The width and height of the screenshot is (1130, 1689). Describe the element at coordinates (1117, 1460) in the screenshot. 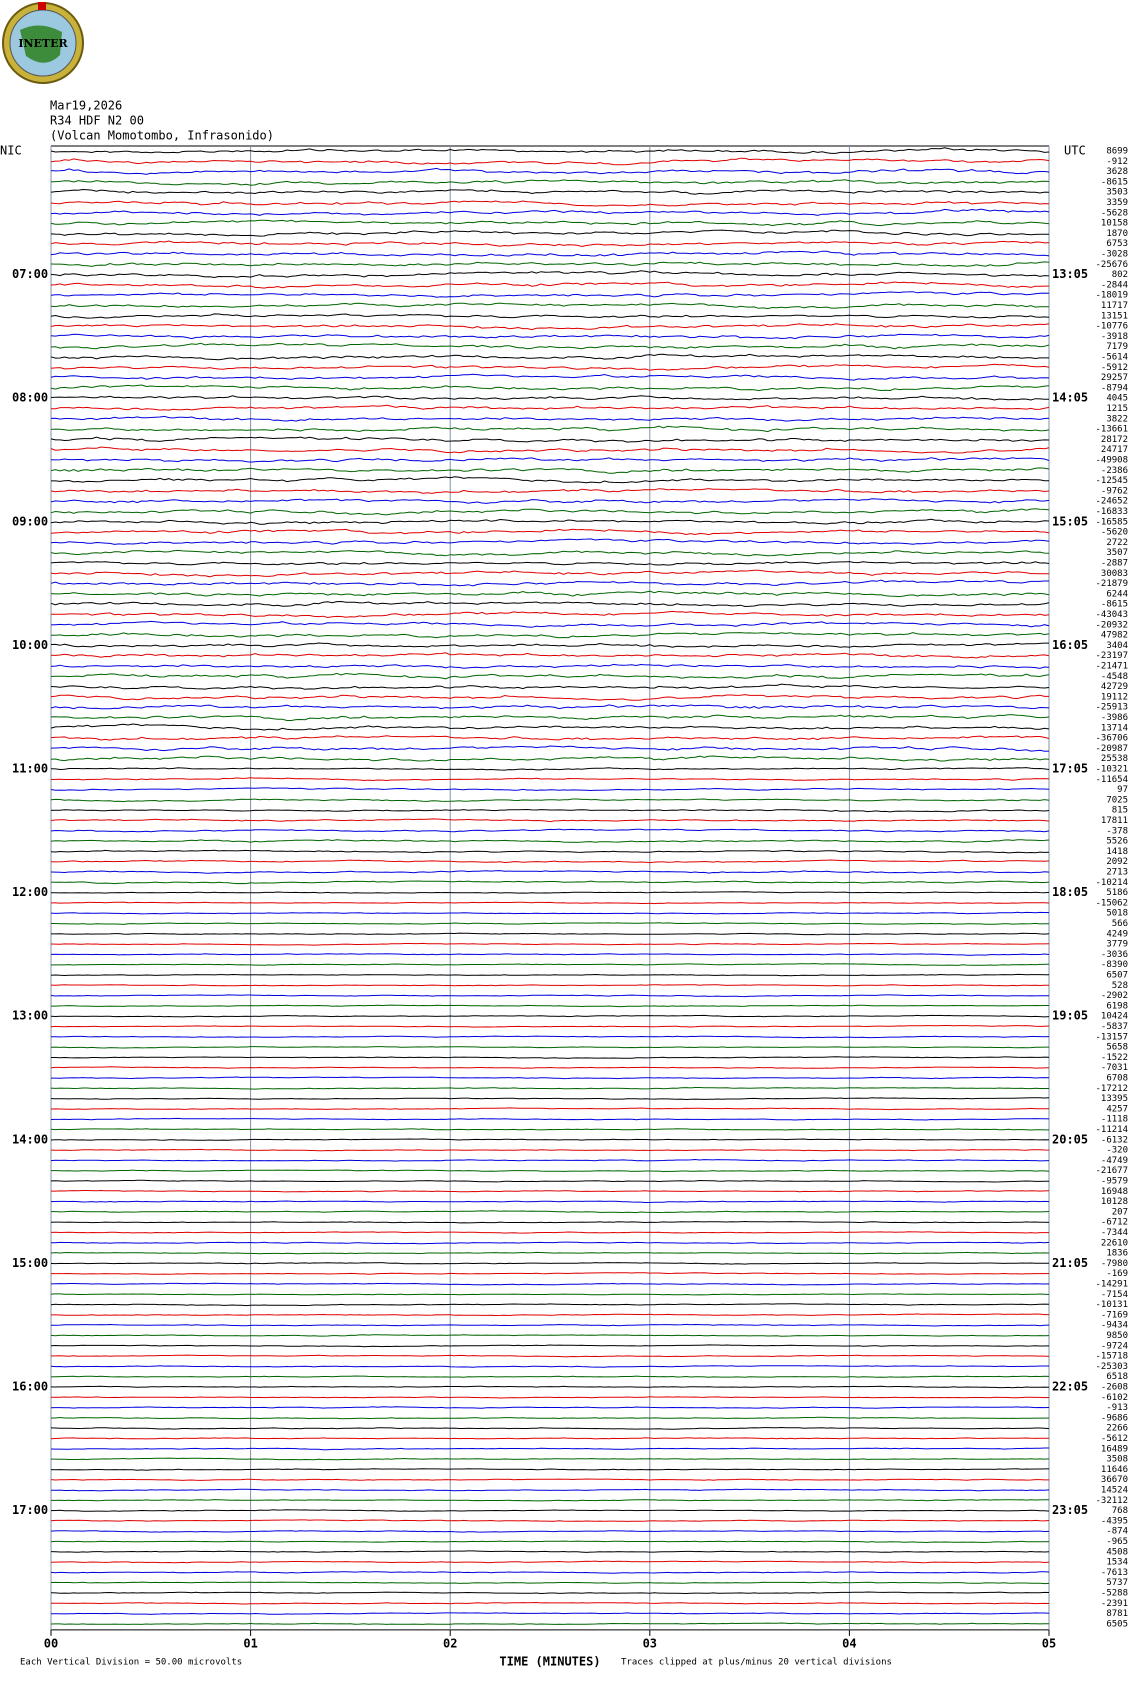

I see `offset-label: 3508` at that location.